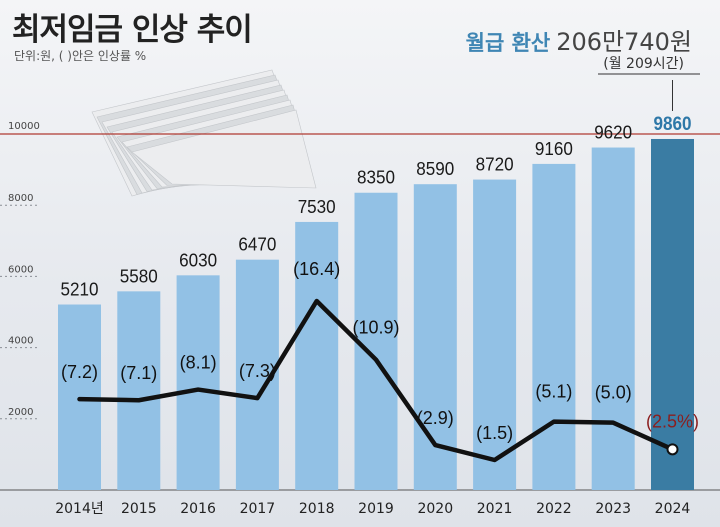 Image resolution: width=720 pixels, height=527 pixels. I want to click on value-label: 6030, so click(198, 260).